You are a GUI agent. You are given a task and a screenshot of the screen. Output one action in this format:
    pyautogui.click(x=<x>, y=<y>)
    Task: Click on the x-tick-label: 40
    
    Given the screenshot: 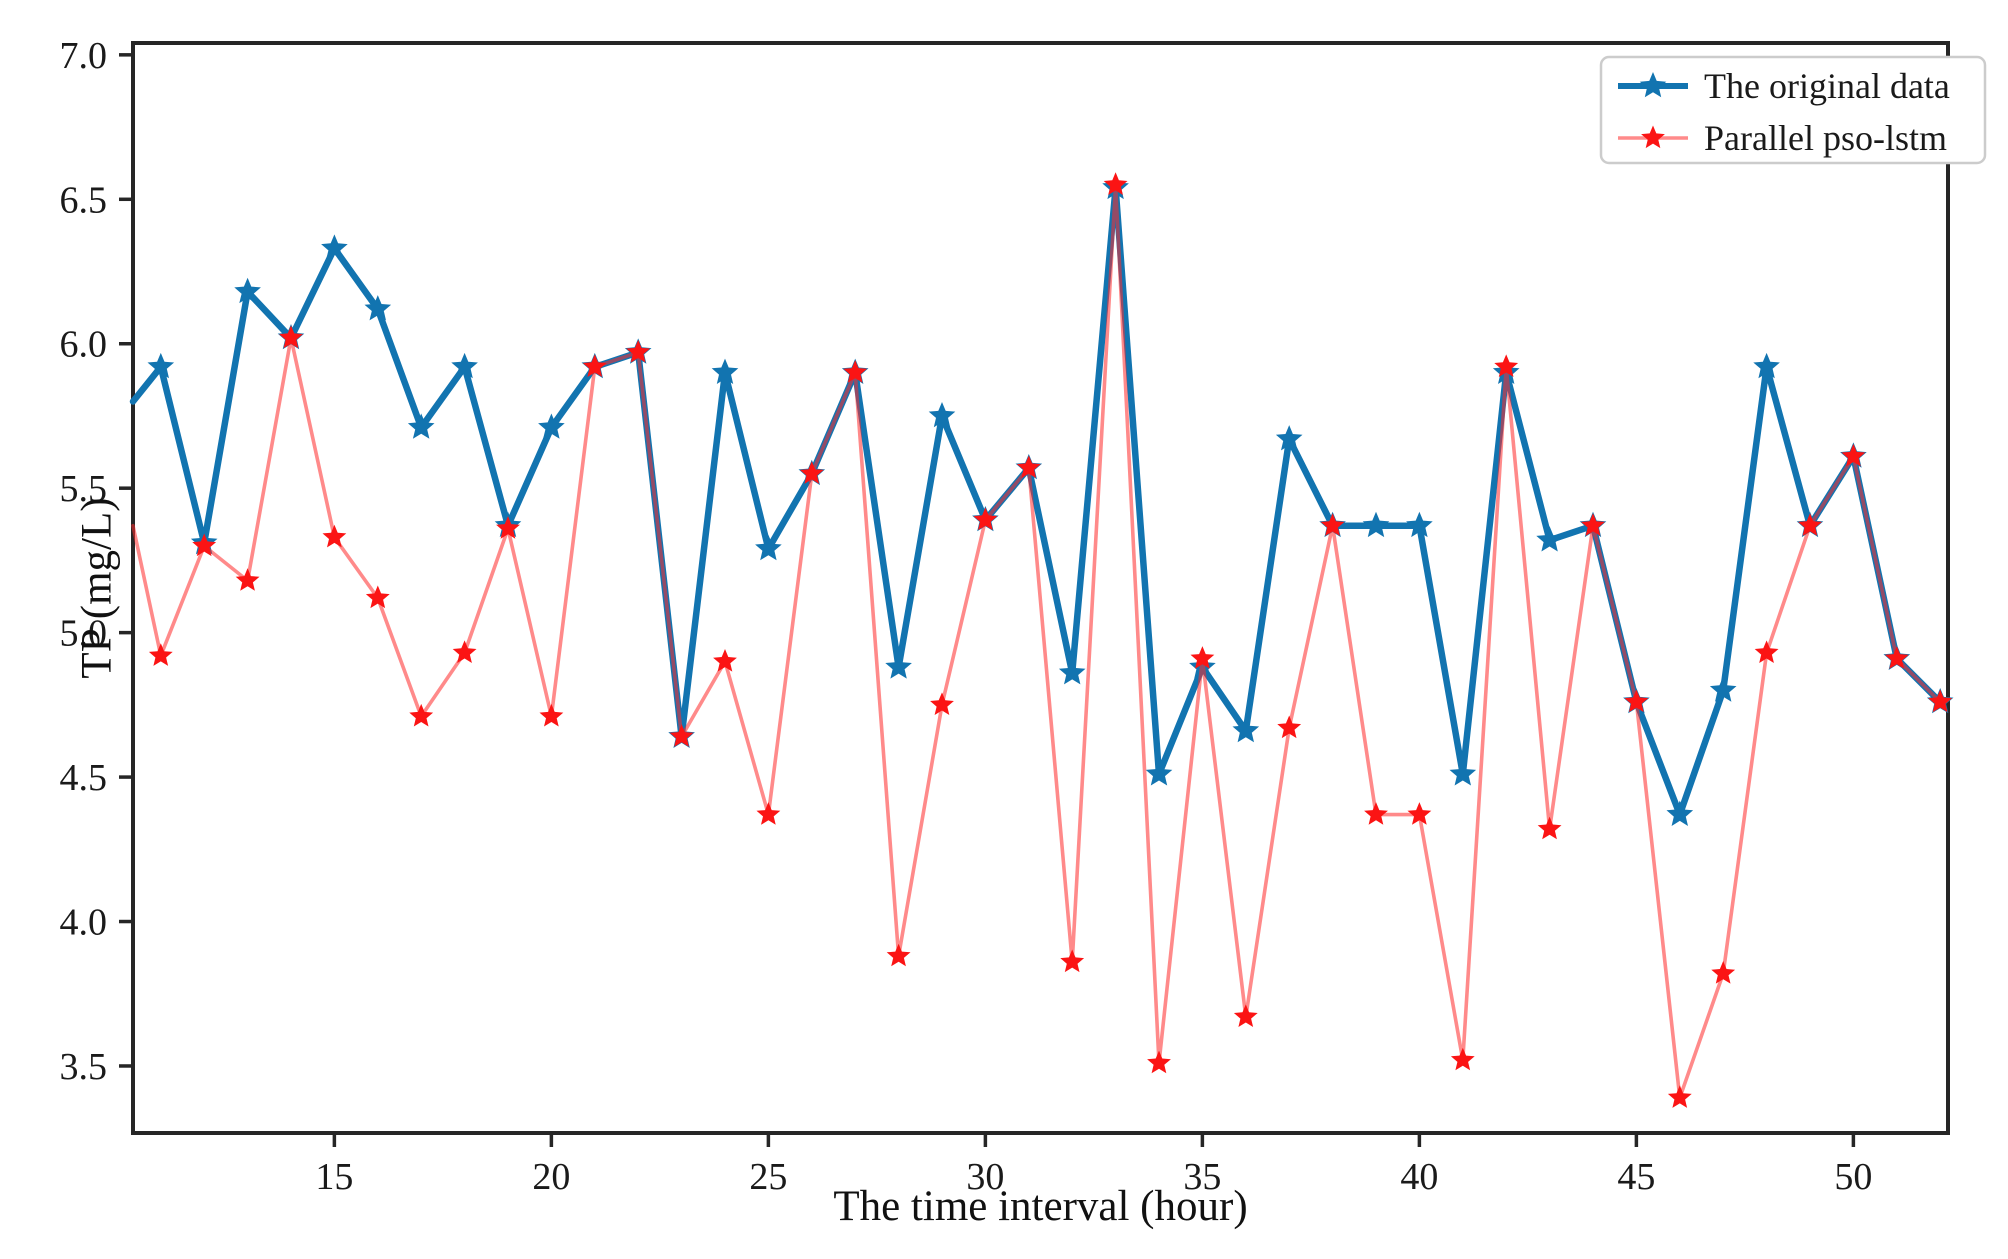 What is the action you would take?
    pyautogui.click(x=1419, y=1177)
    